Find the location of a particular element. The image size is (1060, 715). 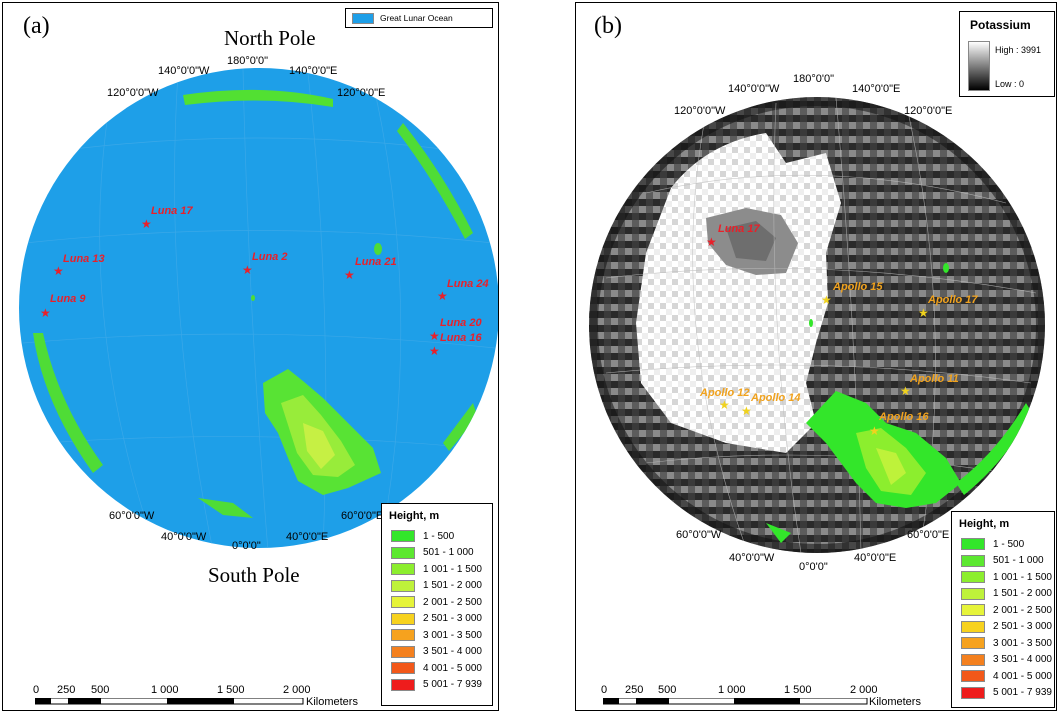

legend-label: 3 001 - 3 500 is located at coordinates (1022, 643).